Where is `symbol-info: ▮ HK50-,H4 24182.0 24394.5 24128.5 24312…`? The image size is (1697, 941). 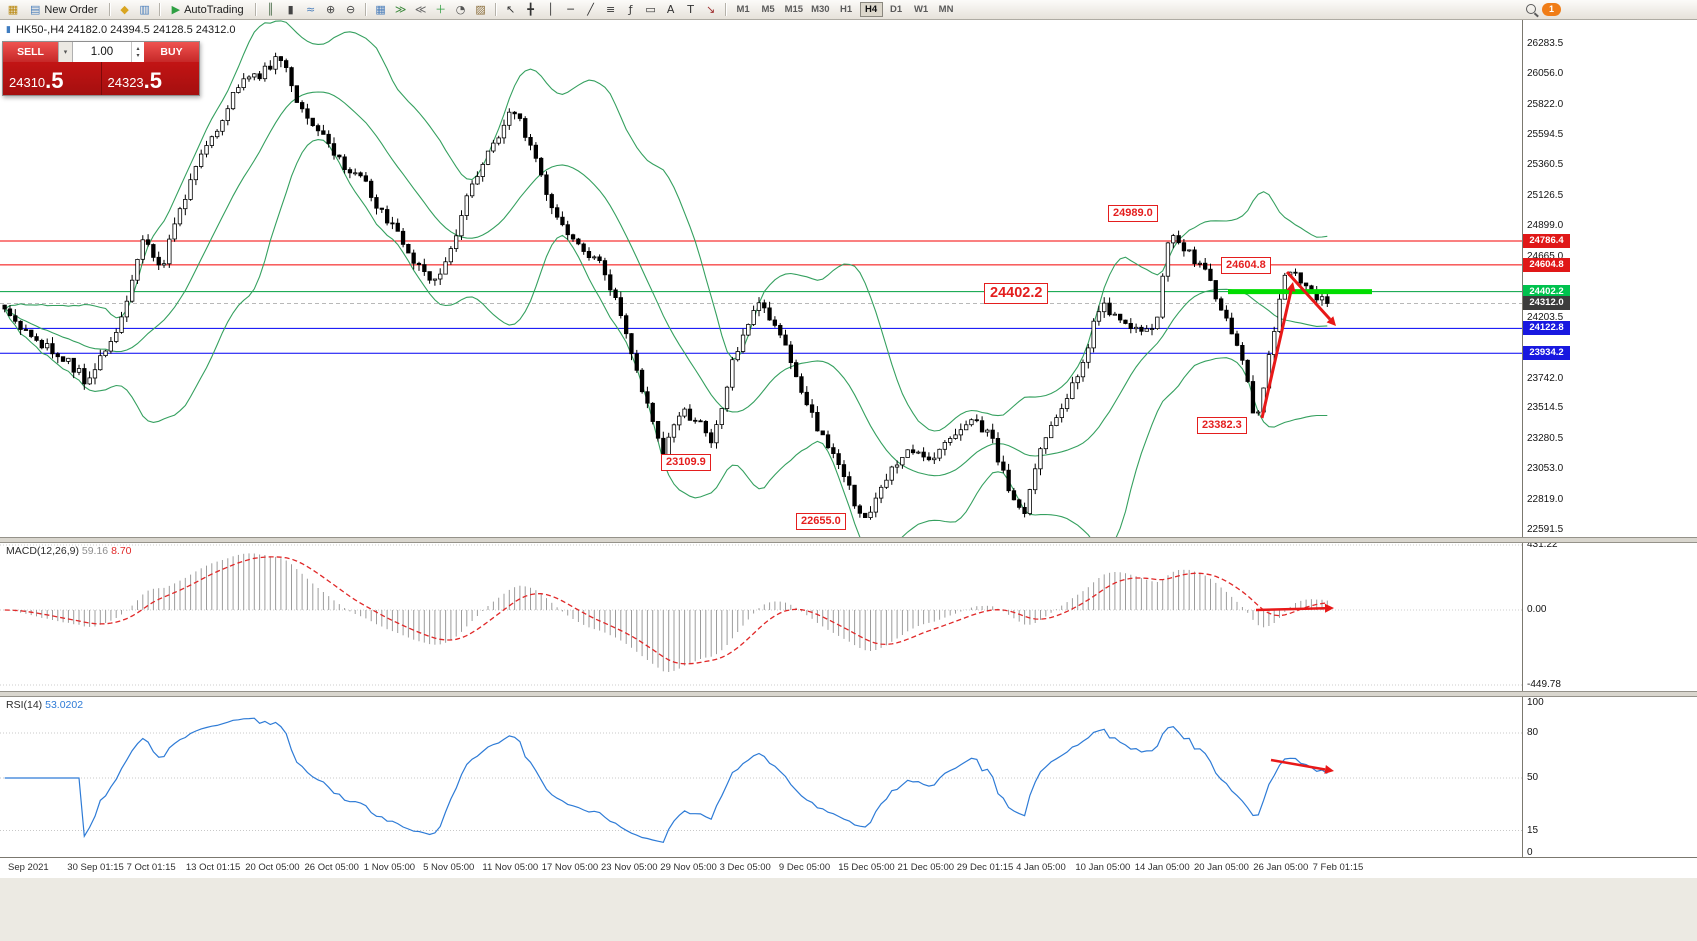
symbol-info: ▮ HK50-,H4 24182.0 24394.5 24128.5 24312… is located at coordinates (121, 30).